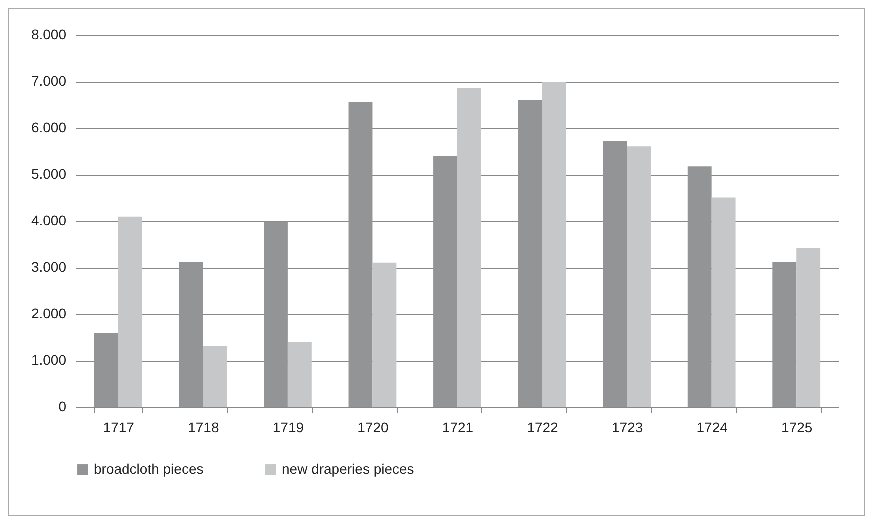 Image resolution: width=875 pixels, height=526 pixels. I want to click on y-tick-label: 1.000, so click(49, 360).